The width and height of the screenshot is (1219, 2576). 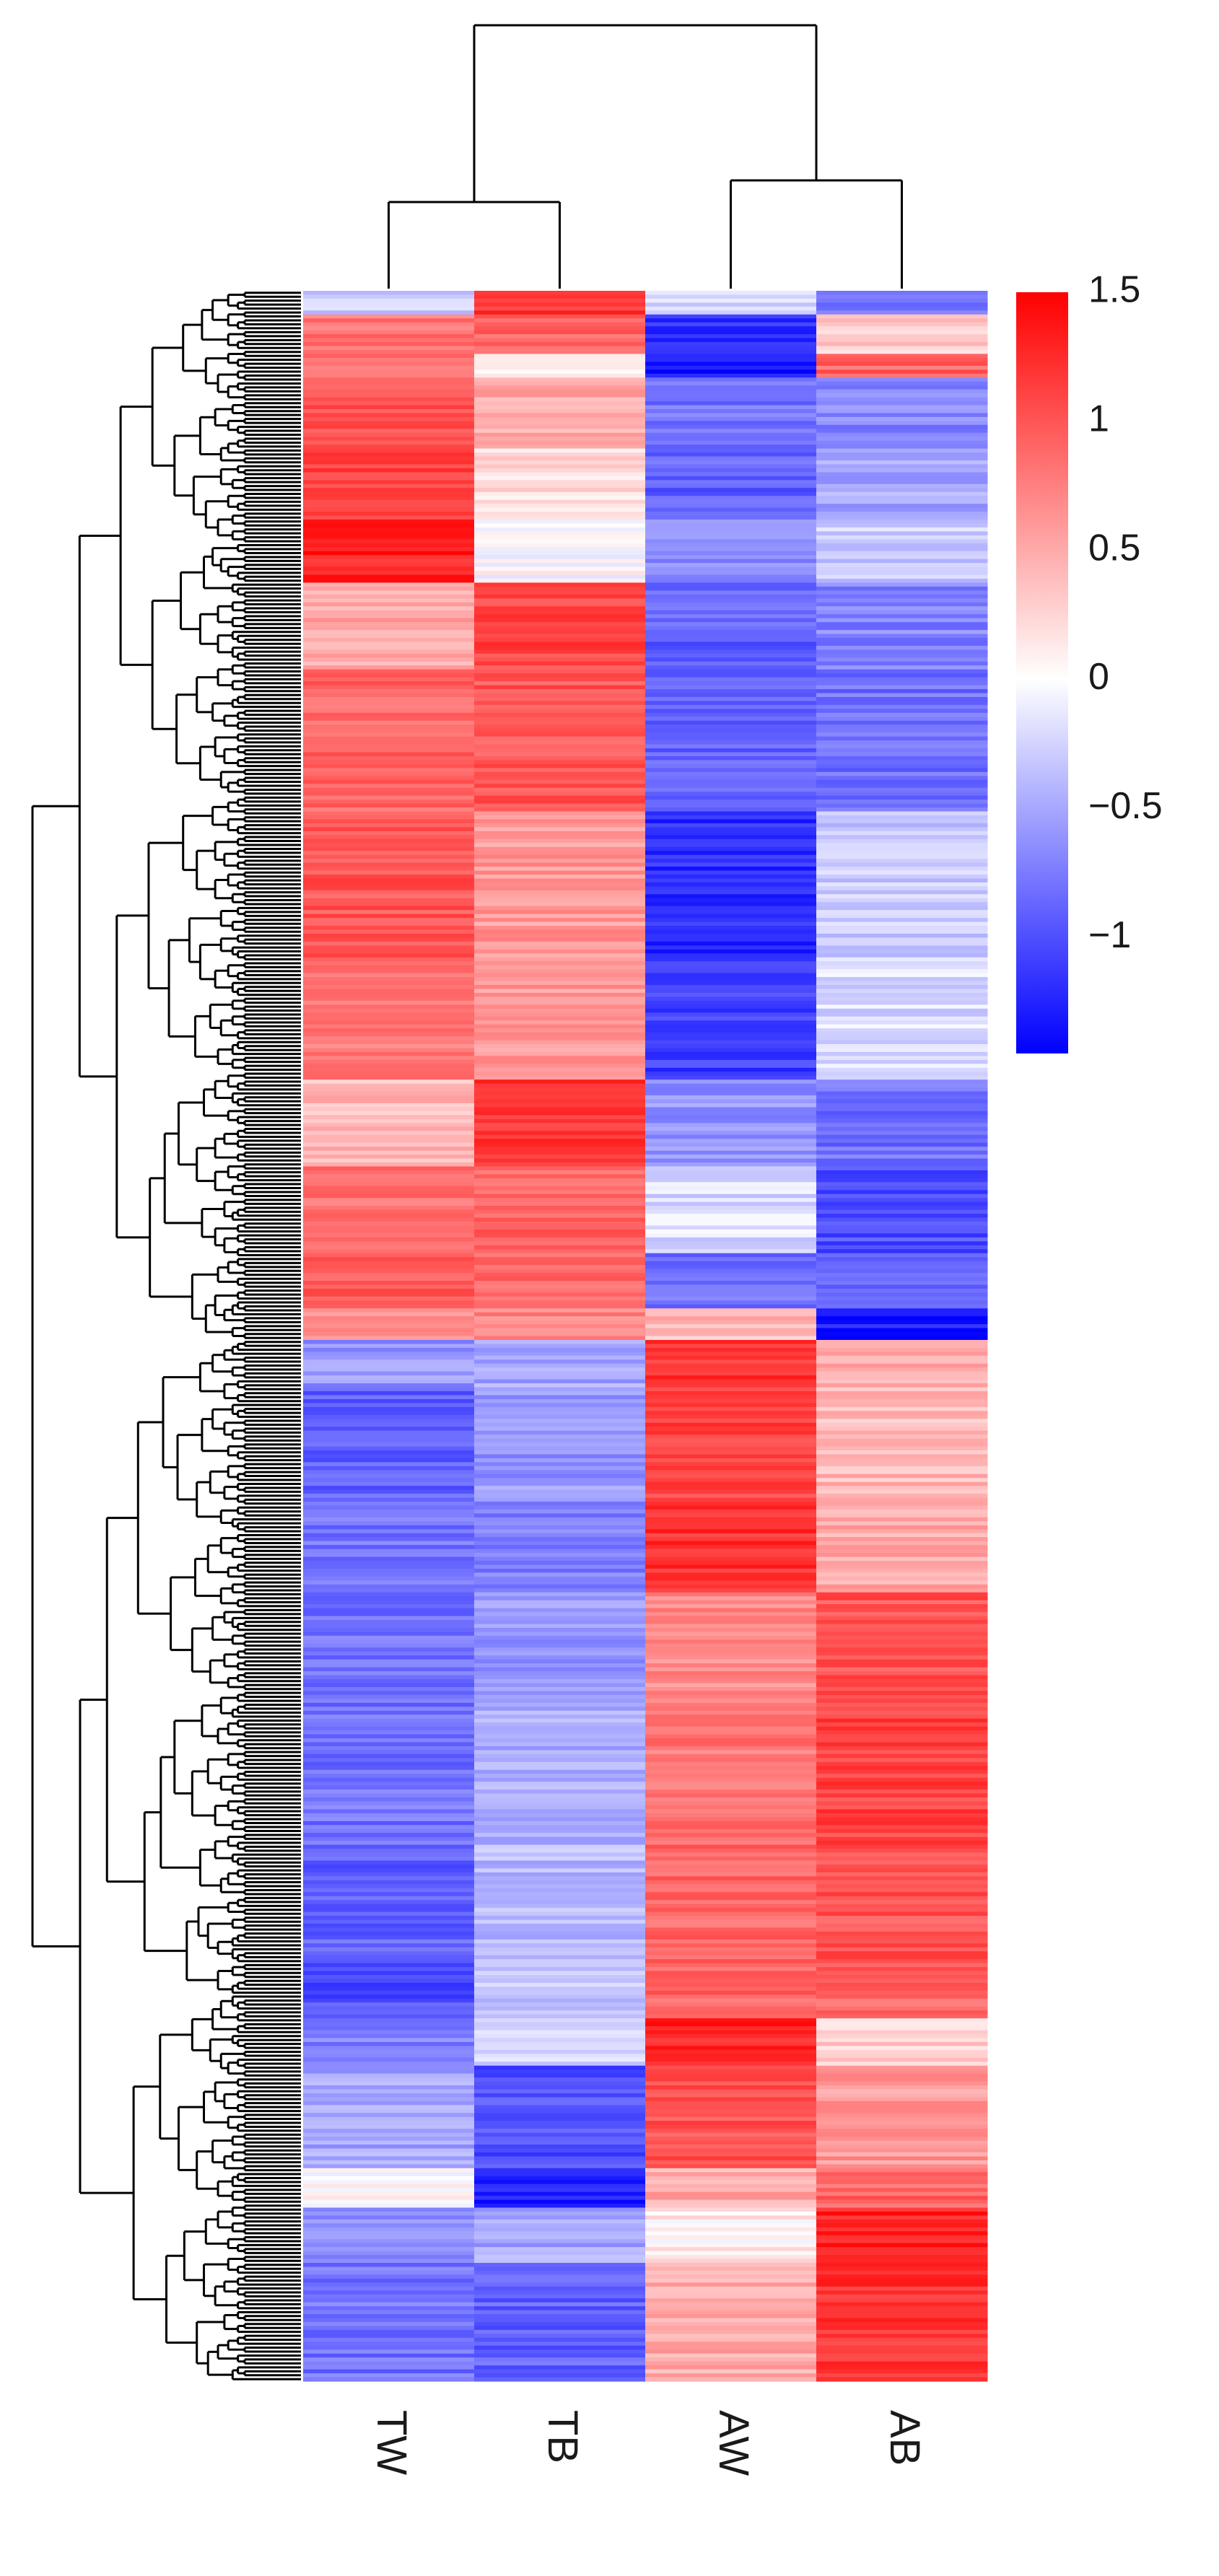 I want to click on column-label-aw: AW, so click(x=733, y=2443).